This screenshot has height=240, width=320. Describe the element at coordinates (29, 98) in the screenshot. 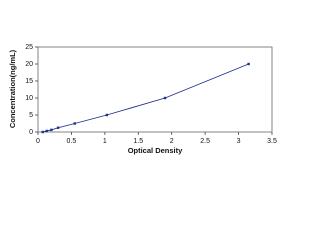

I see `y-tick-label: 10` at that location.